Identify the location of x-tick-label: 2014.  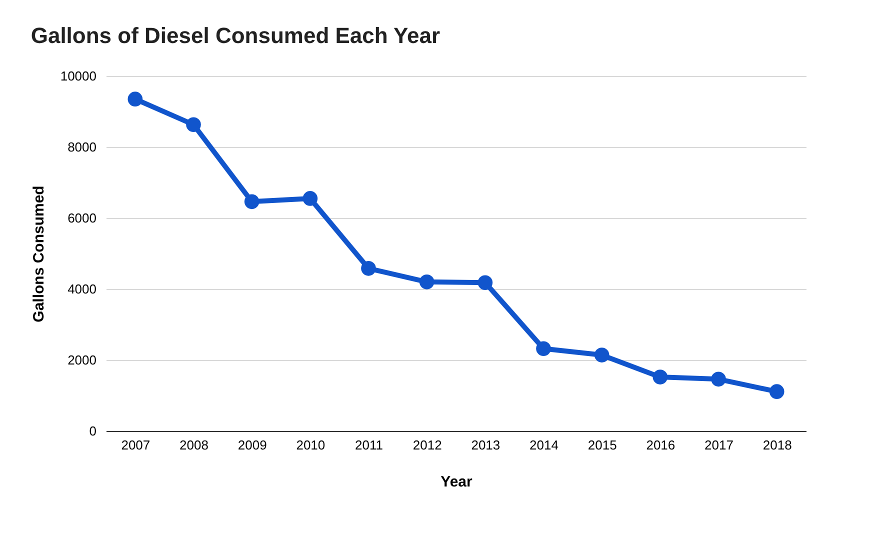
(544, 445).